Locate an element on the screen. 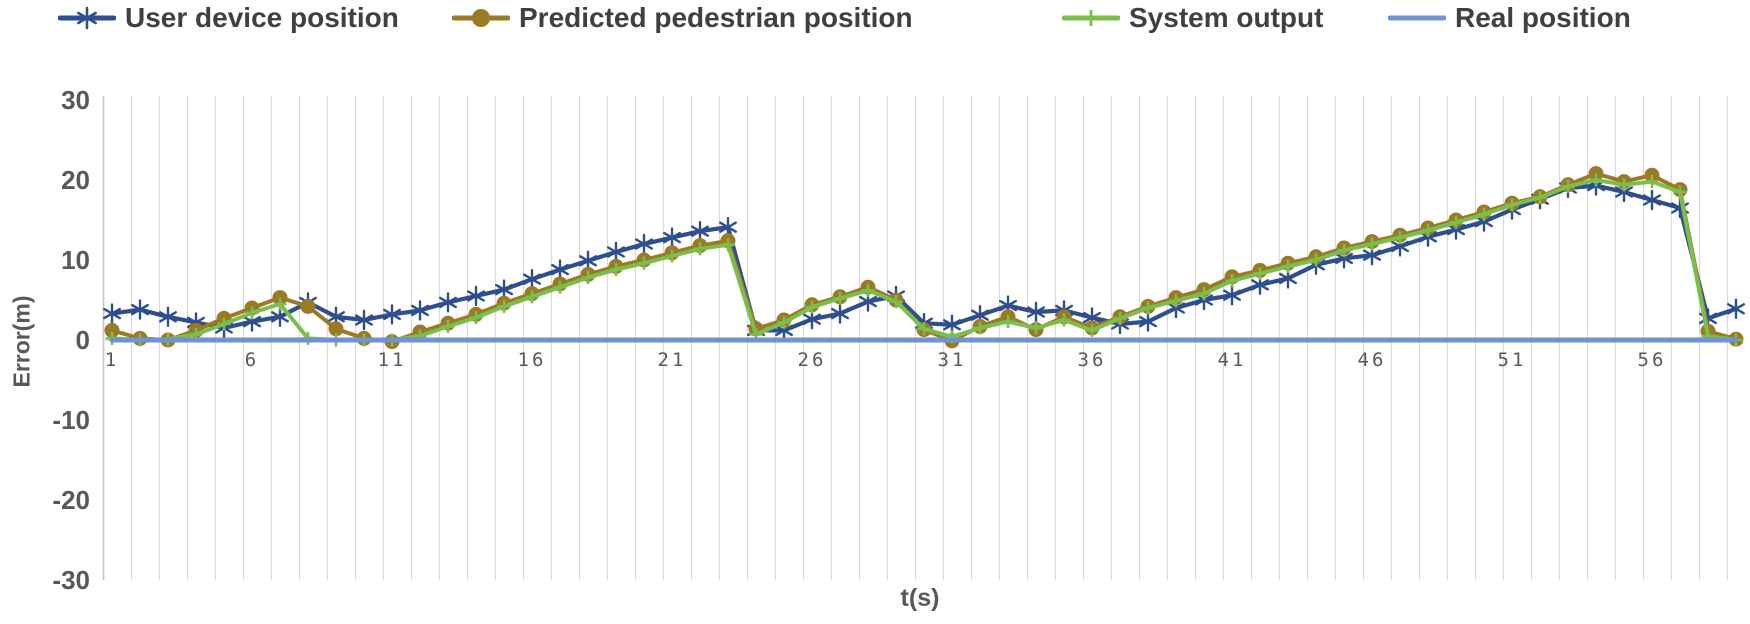 Image resolution: width=1750 pixels, height=624 pixels. legend-item-system-output: System output is located at coordinates (1192, 18).